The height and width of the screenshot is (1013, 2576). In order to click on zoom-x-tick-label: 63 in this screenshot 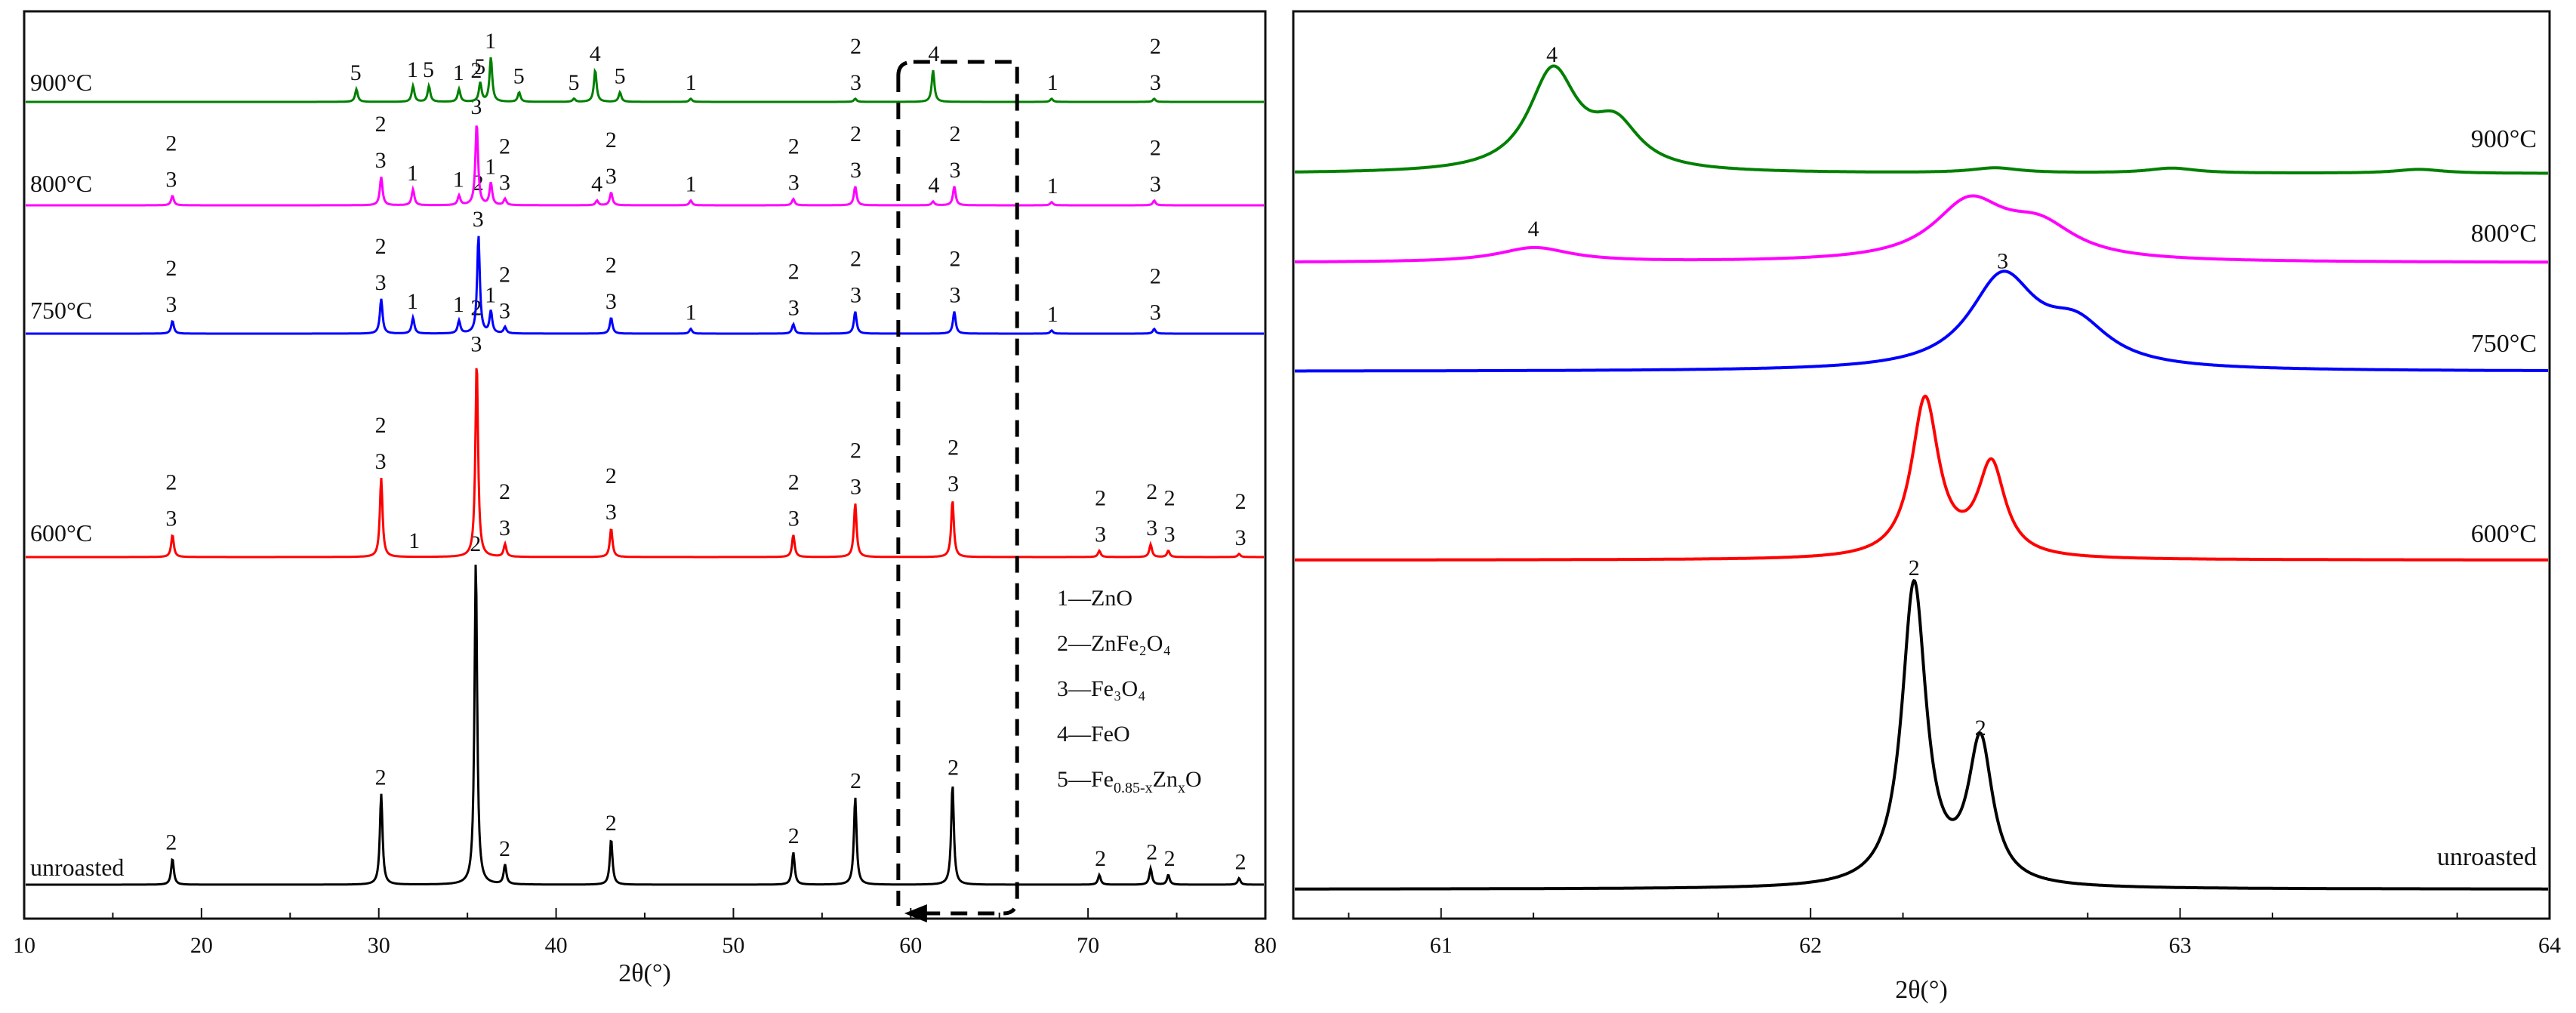, I will do `click(2180, 945)`.